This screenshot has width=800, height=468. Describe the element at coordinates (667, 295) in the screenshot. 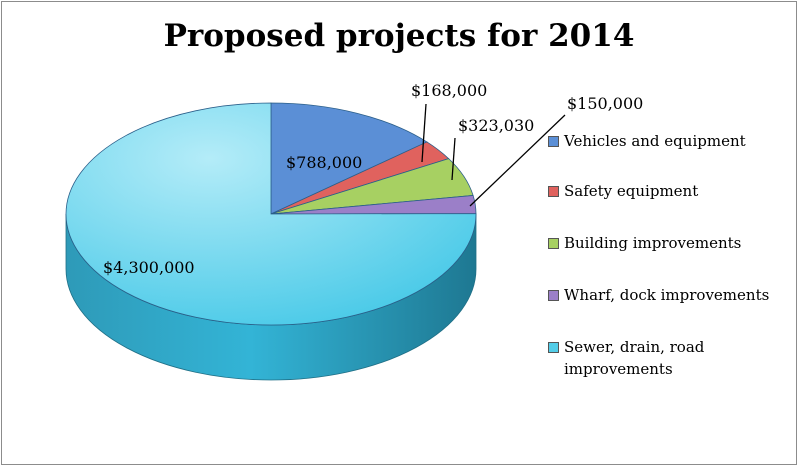

I see `legend-label: Wharf, dock improvements` at that location.